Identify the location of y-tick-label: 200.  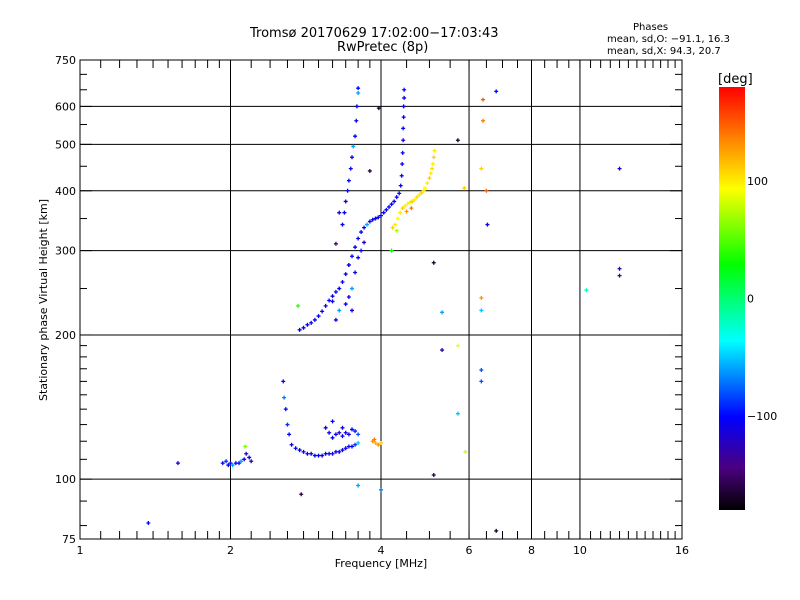
(65, 335).